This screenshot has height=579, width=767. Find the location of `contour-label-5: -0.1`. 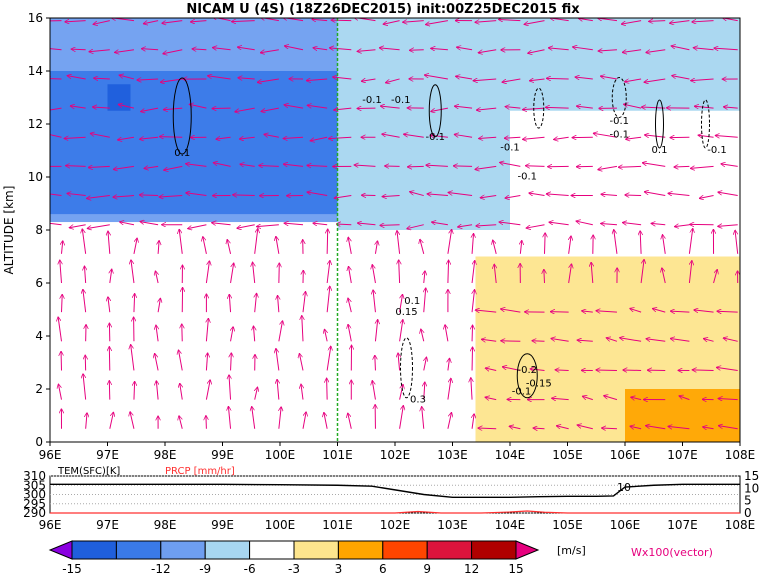

contour-label-5: -0.1 is located at coordinates (527, 177).